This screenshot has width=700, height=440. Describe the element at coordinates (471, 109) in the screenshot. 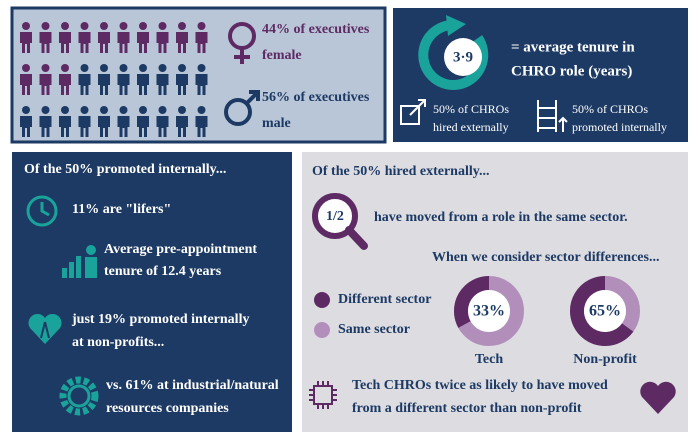

I see `hired-text: 50% of CHROs` at that location.